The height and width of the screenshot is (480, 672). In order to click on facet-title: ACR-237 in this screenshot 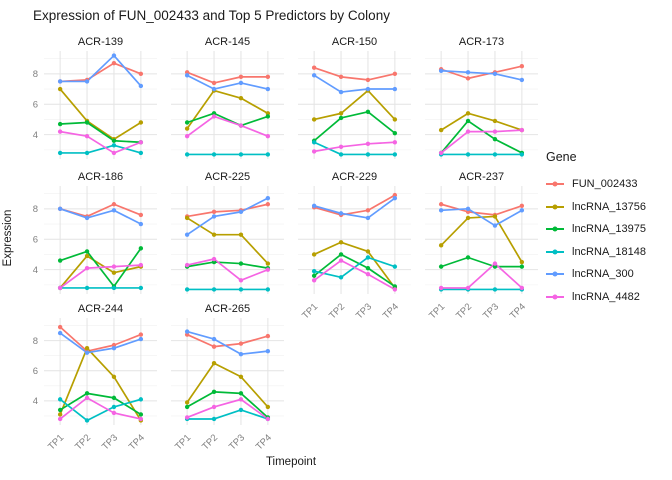, I will do `click(481, 177)`.